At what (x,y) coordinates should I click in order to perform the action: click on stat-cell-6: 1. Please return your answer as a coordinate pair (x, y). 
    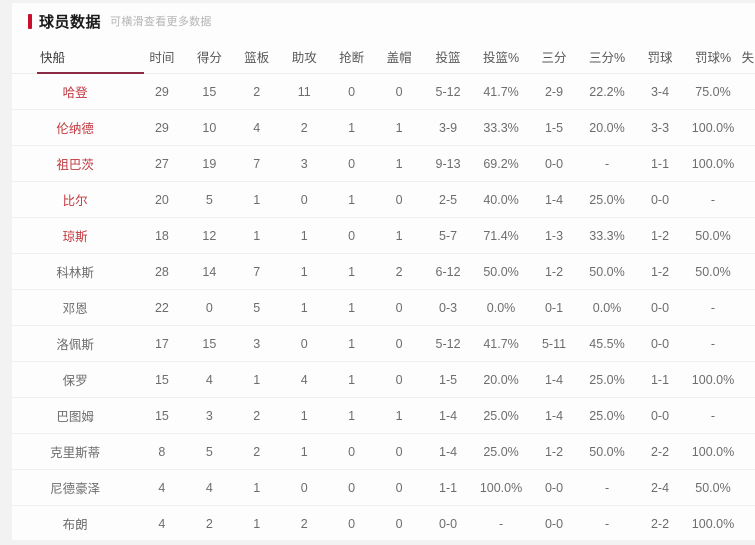
    Looking at the image, I should click on (399, 235).